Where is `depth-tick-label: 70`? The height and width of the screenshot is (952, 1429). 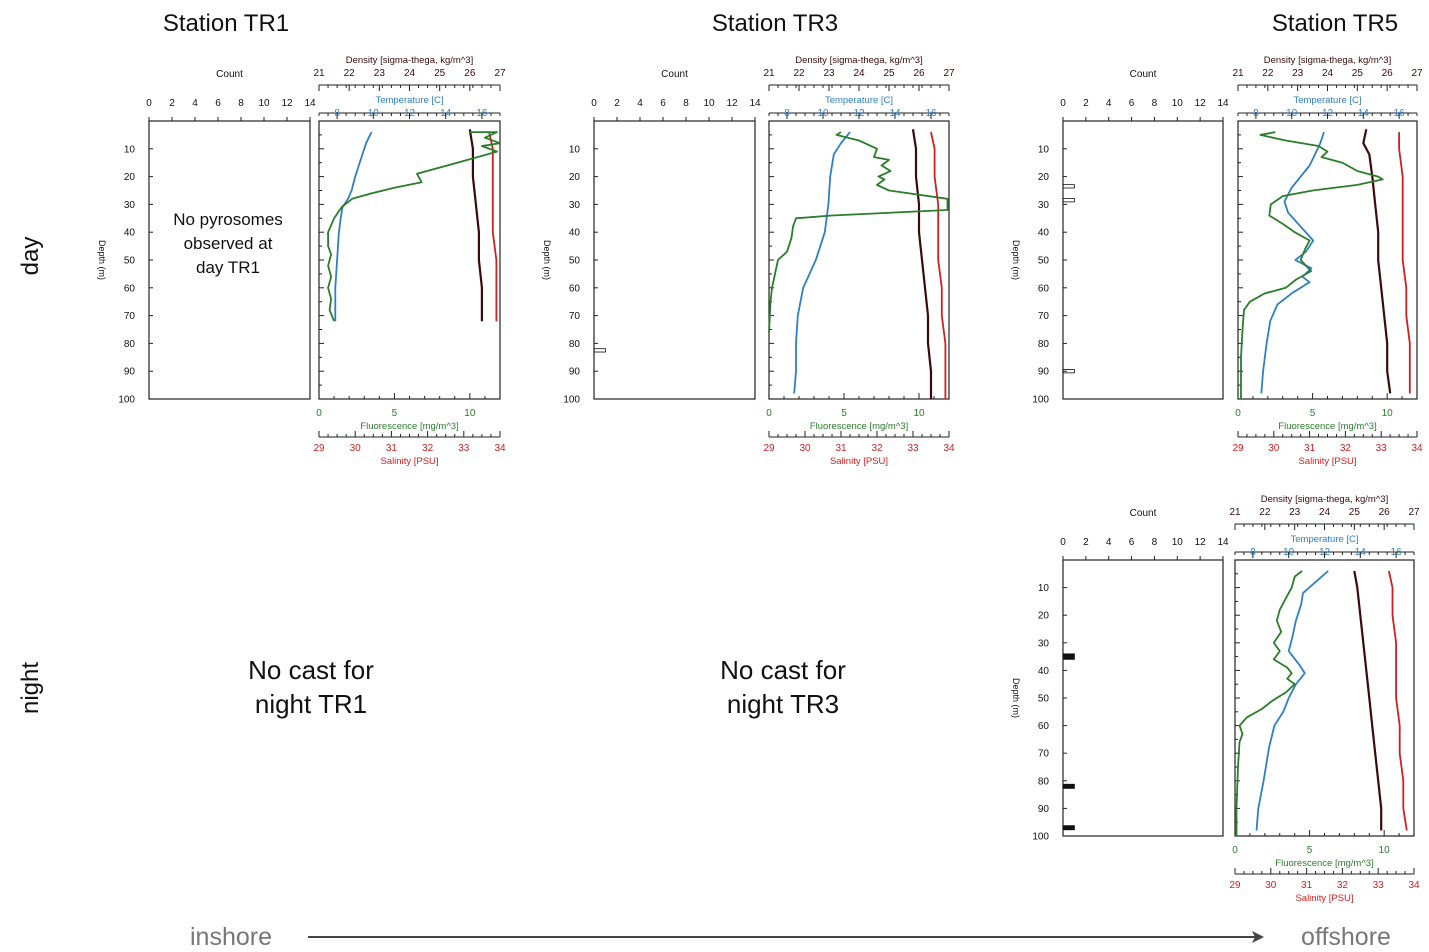
depth-tick-label: 70 is located at coordinates (130, 316).